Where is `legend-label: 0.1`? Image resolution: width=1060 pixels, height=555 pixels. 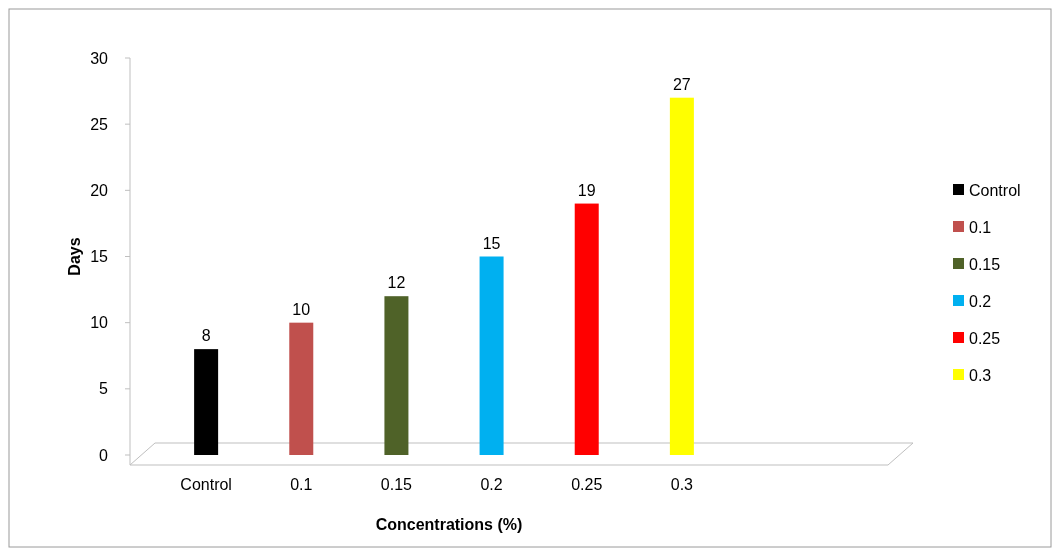 legend-label: 0.1 is located at coordinates (980, 227).